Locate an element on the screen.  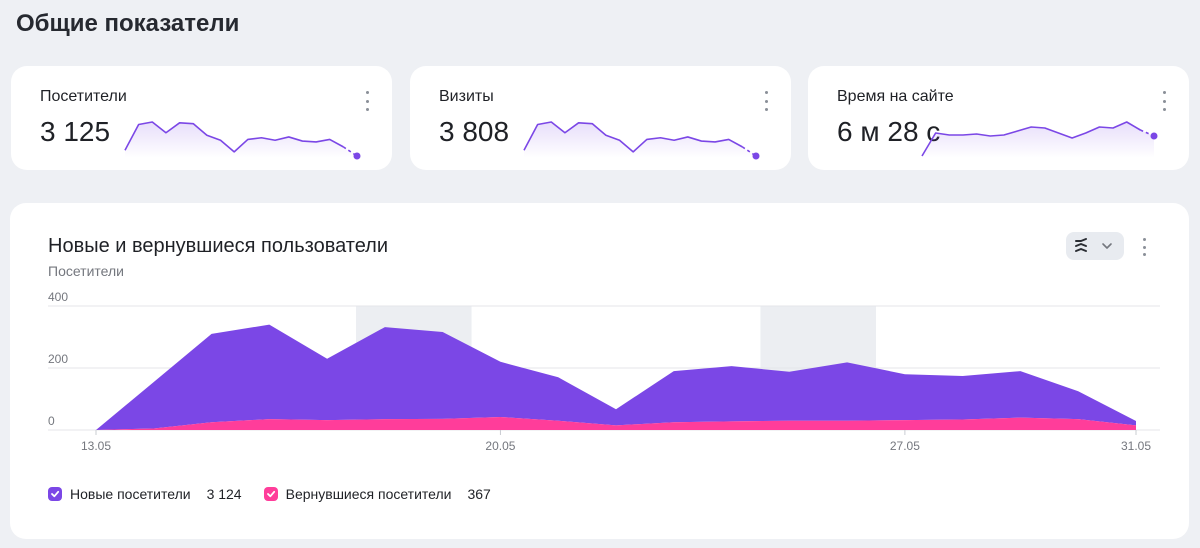
kpi-value: 3 808 is located at coordinates (474, 131).